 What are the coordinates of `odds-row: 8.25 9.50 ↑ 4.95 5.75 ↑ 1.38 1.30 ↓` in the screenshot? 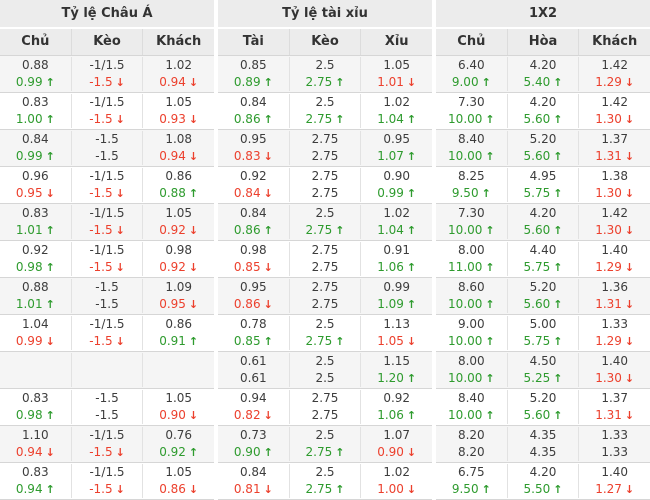 It's located at (543, 185).